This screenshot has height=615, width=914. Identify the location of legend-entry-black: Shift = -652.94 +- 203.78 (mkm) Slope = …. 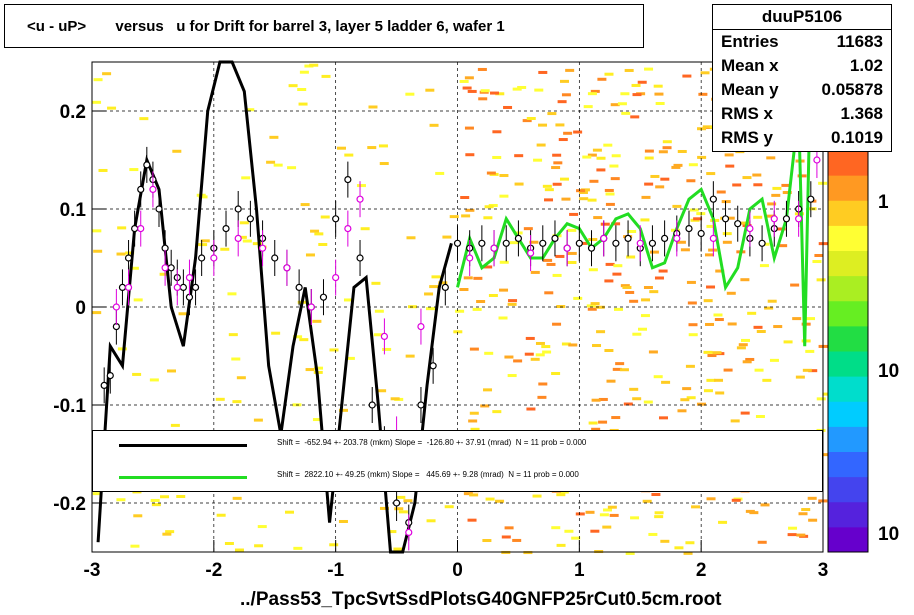
(457, 445).